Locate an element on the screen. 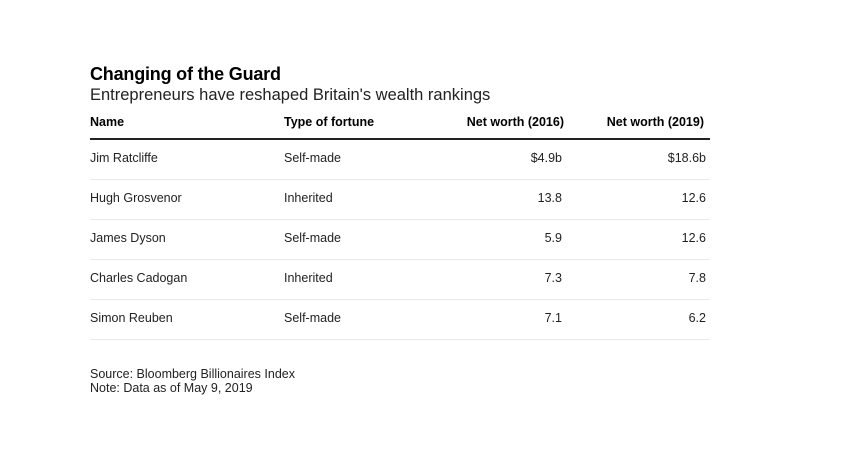 Image resolution: width=864 pixels, height=464 pixels. table-row: Charles Cadogan Inherited 7.3 7.8 is located at coordinates (400, 280).